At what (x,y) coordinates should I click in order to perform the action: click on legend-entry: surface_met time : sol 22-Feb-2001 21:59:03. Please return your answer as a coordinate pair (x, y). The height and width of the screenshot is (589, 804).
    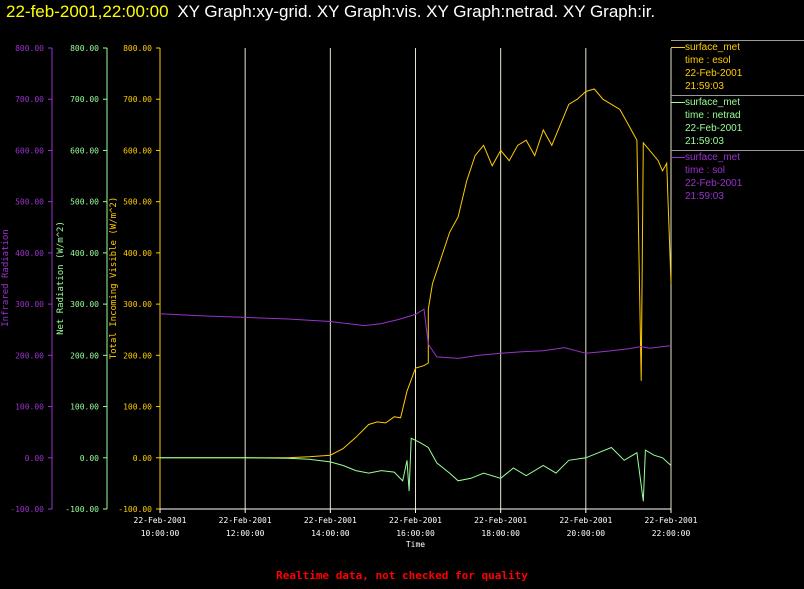
    Looking at the image, I should click on (737, 177).